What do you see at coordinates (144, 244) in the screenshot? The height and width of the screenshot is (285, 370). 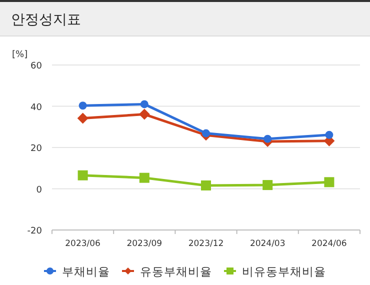 I see `x-tick-label: 2023/09` at bounding box center [144, 244].